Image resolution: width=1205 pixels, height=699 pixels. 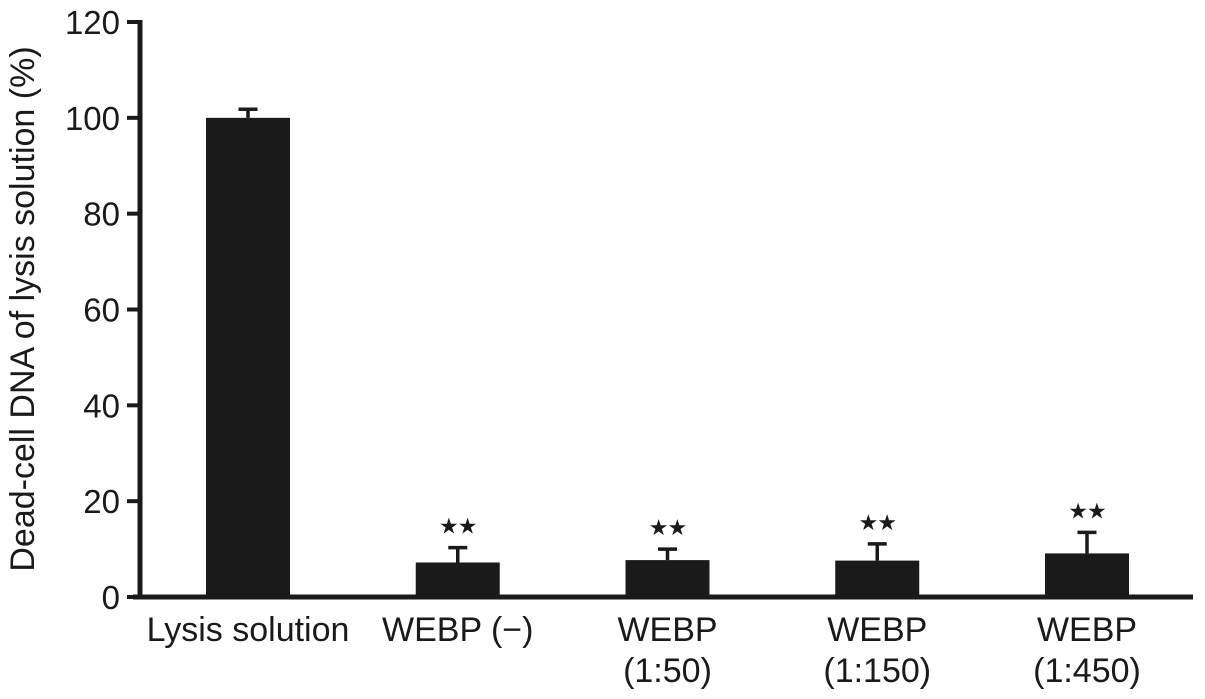 I want to click on y-tick-label: 20, so click(x=101, y=501).